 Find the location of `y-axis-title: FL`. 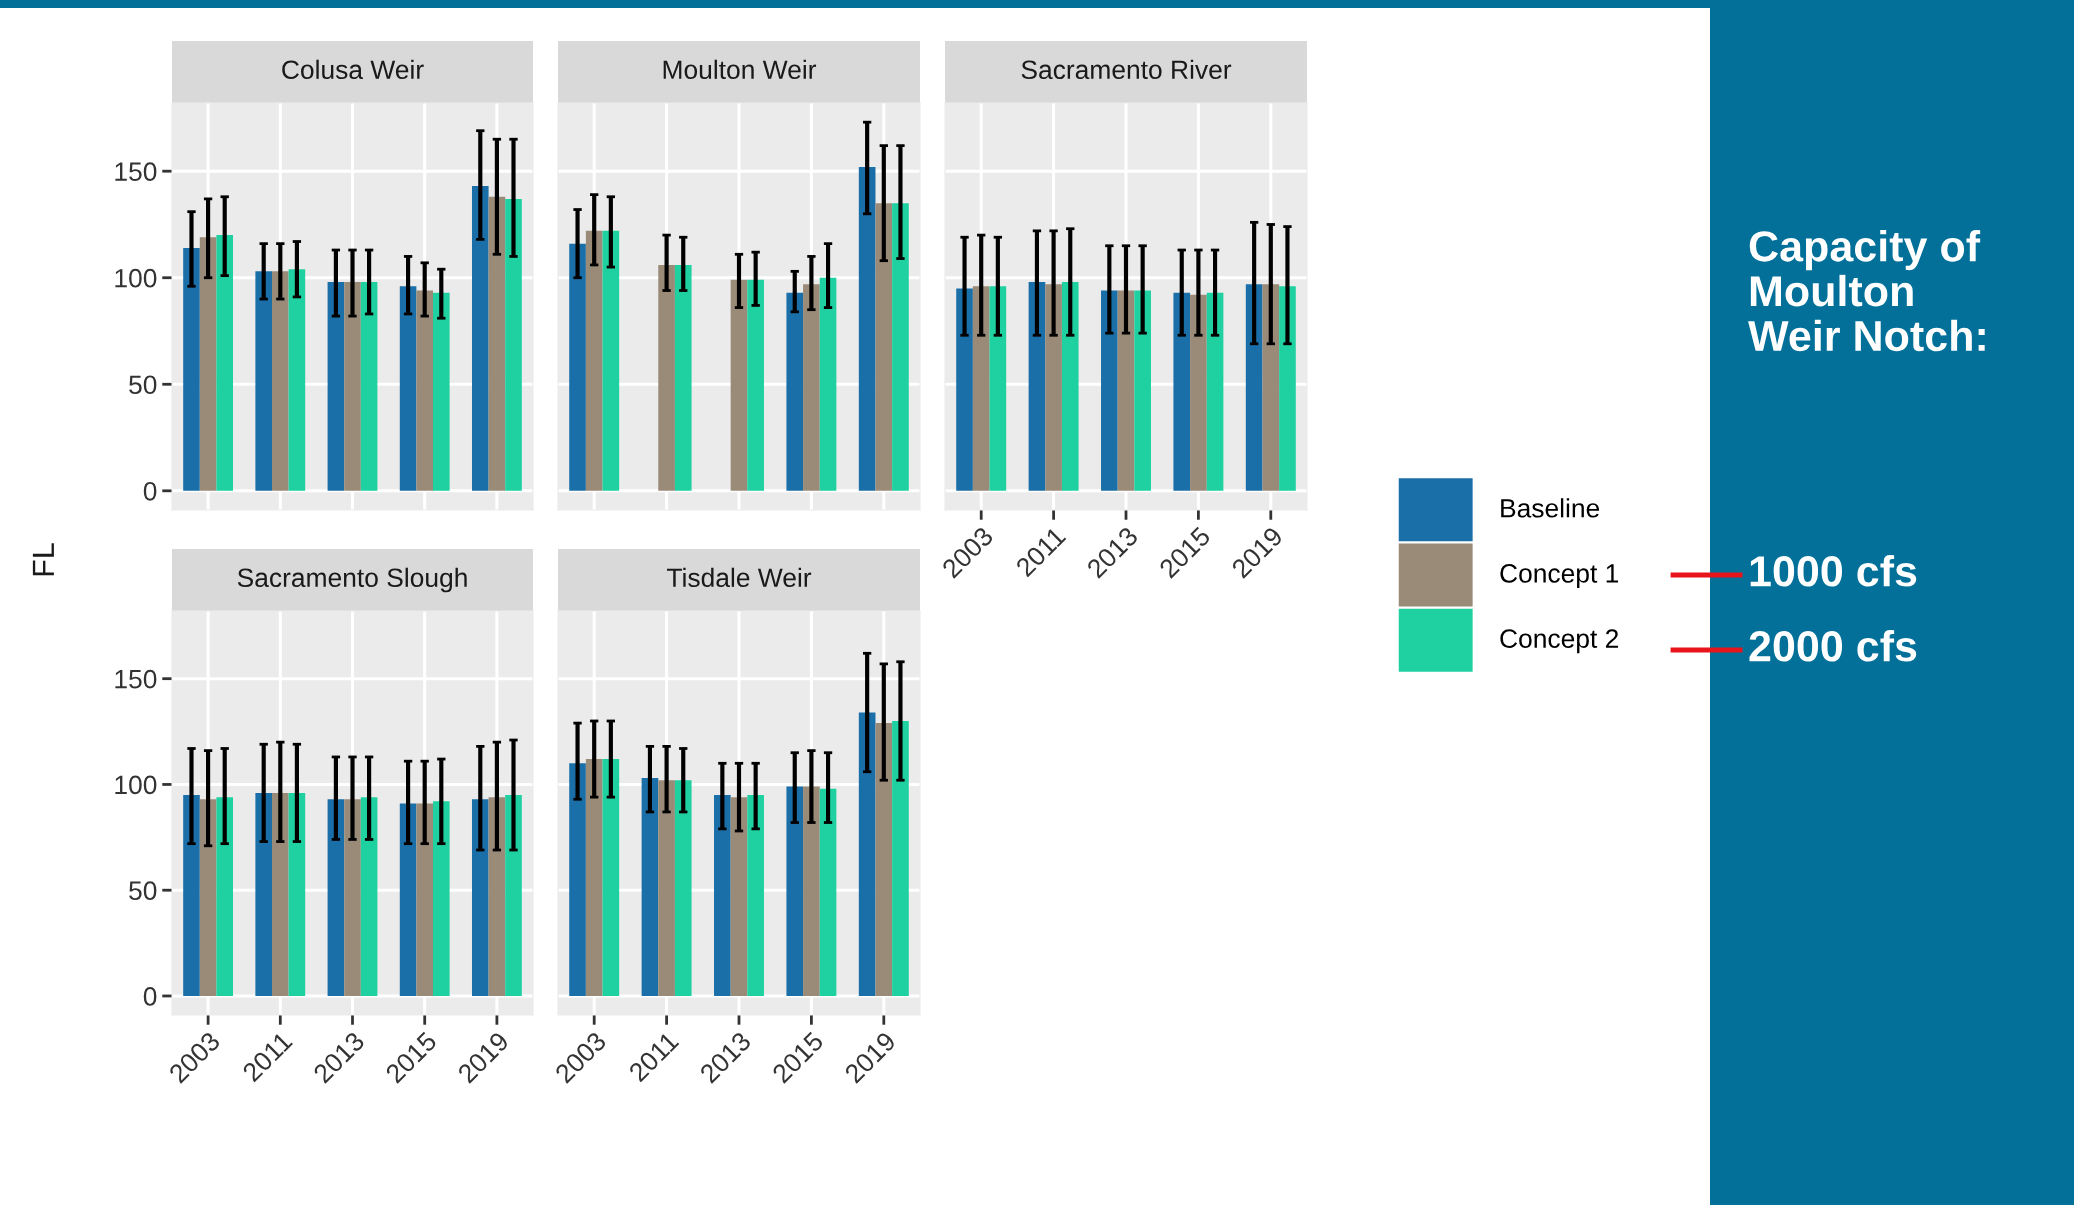

y-axis-title: FL is located at coordinates (43, 559).